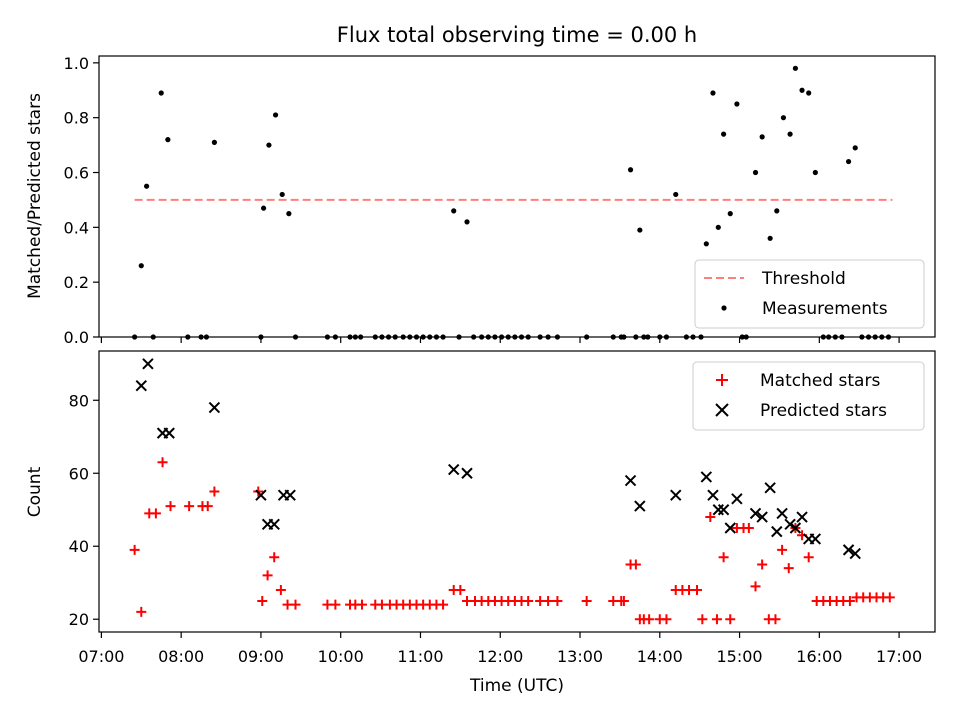 The width and height of the screenshot is (960, 720). I want to click on x-tick-label: 11:00, so click(420, 656).